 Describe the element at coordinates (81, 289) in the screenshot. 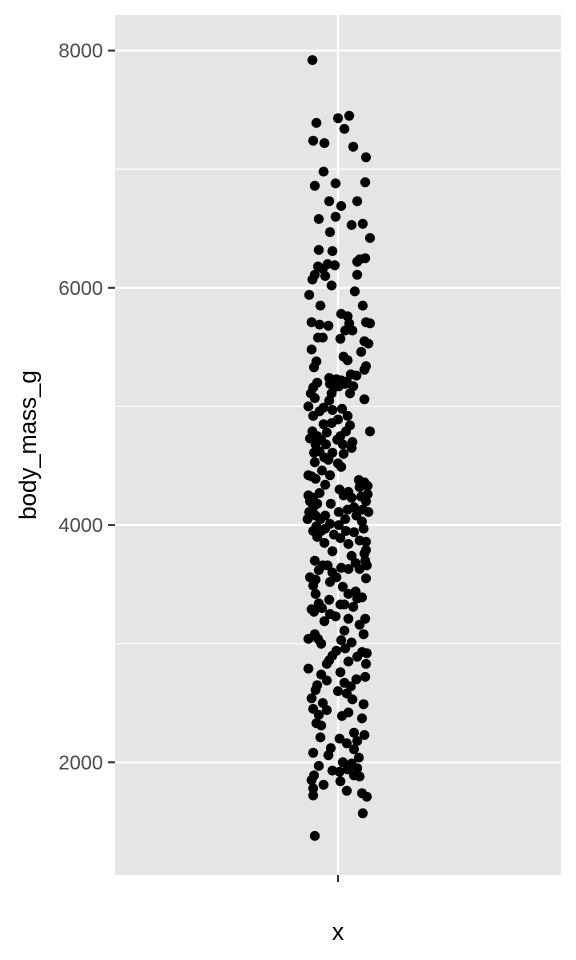

I see `y-tick-label: 6000` at that location.